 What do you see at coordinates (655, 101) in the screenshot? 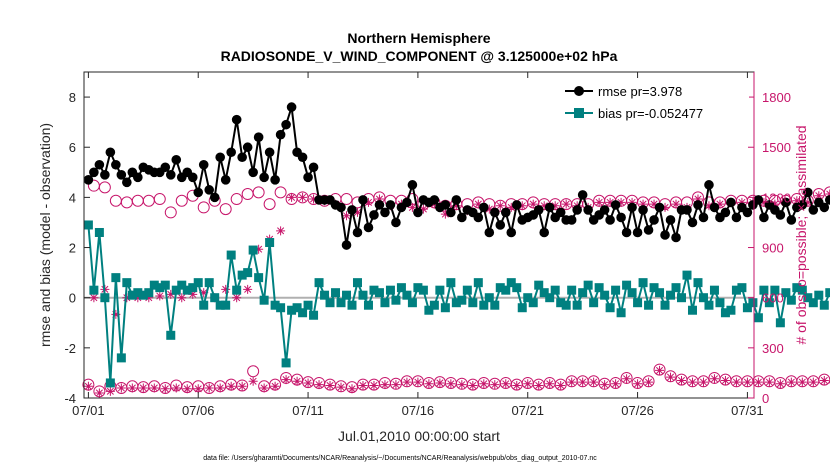
I see `legend: rmse pr=3.978 bias pr=-0.052477` at bounding box center [655, 101].